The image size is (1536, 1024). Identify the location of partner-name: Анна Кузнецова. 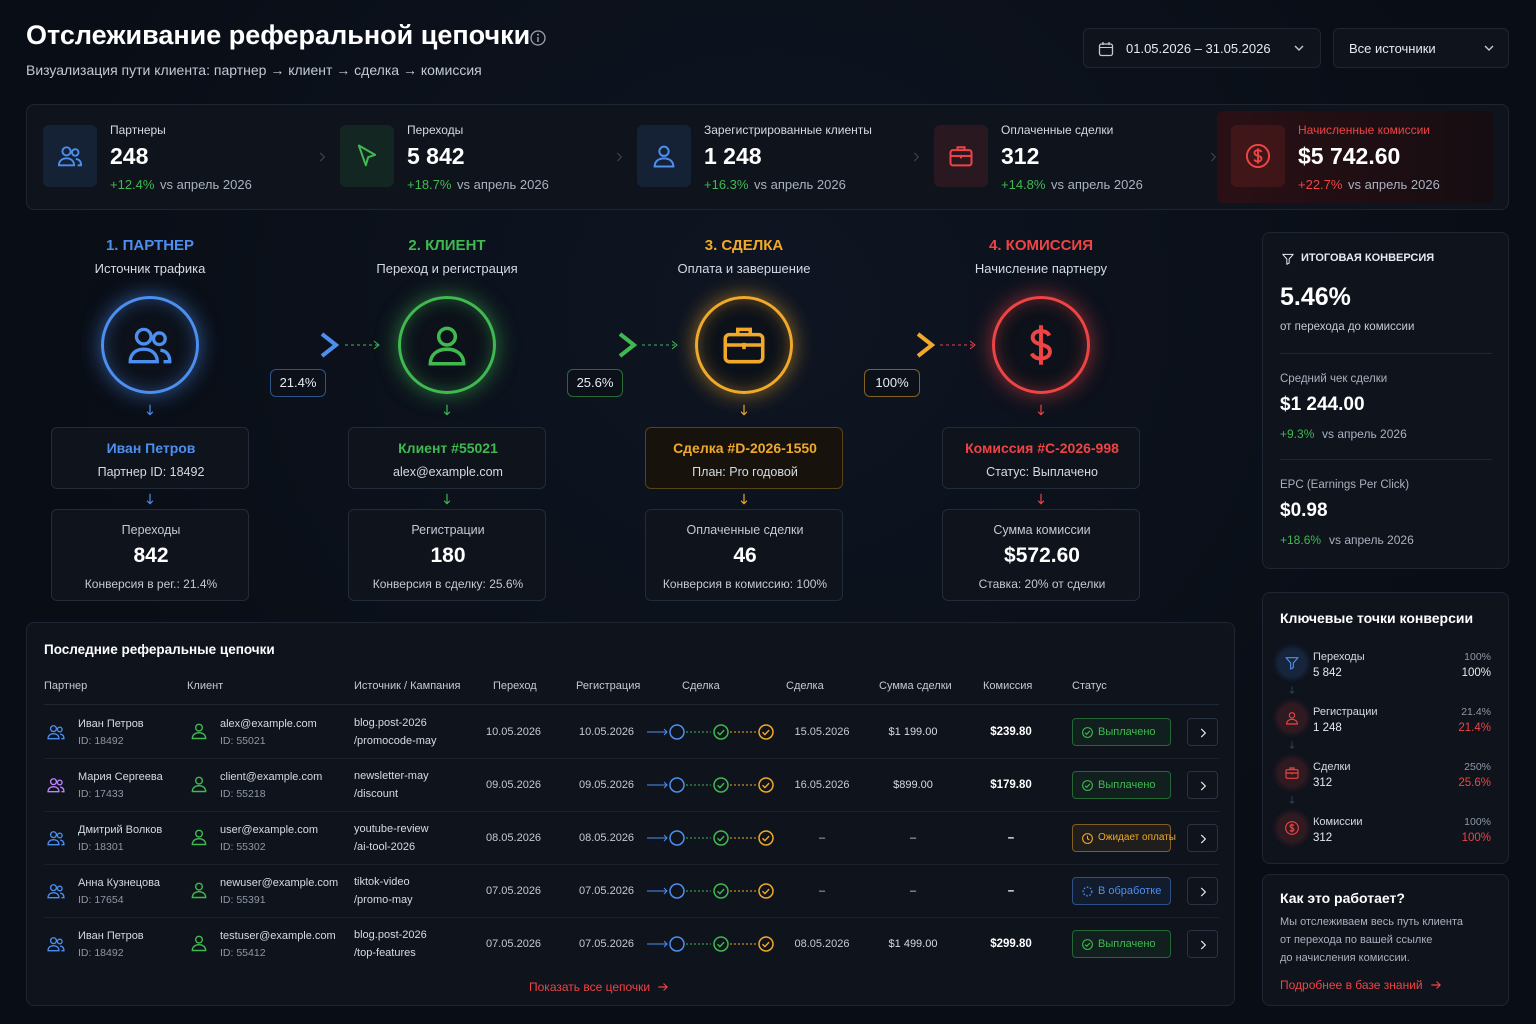
(119, 883).